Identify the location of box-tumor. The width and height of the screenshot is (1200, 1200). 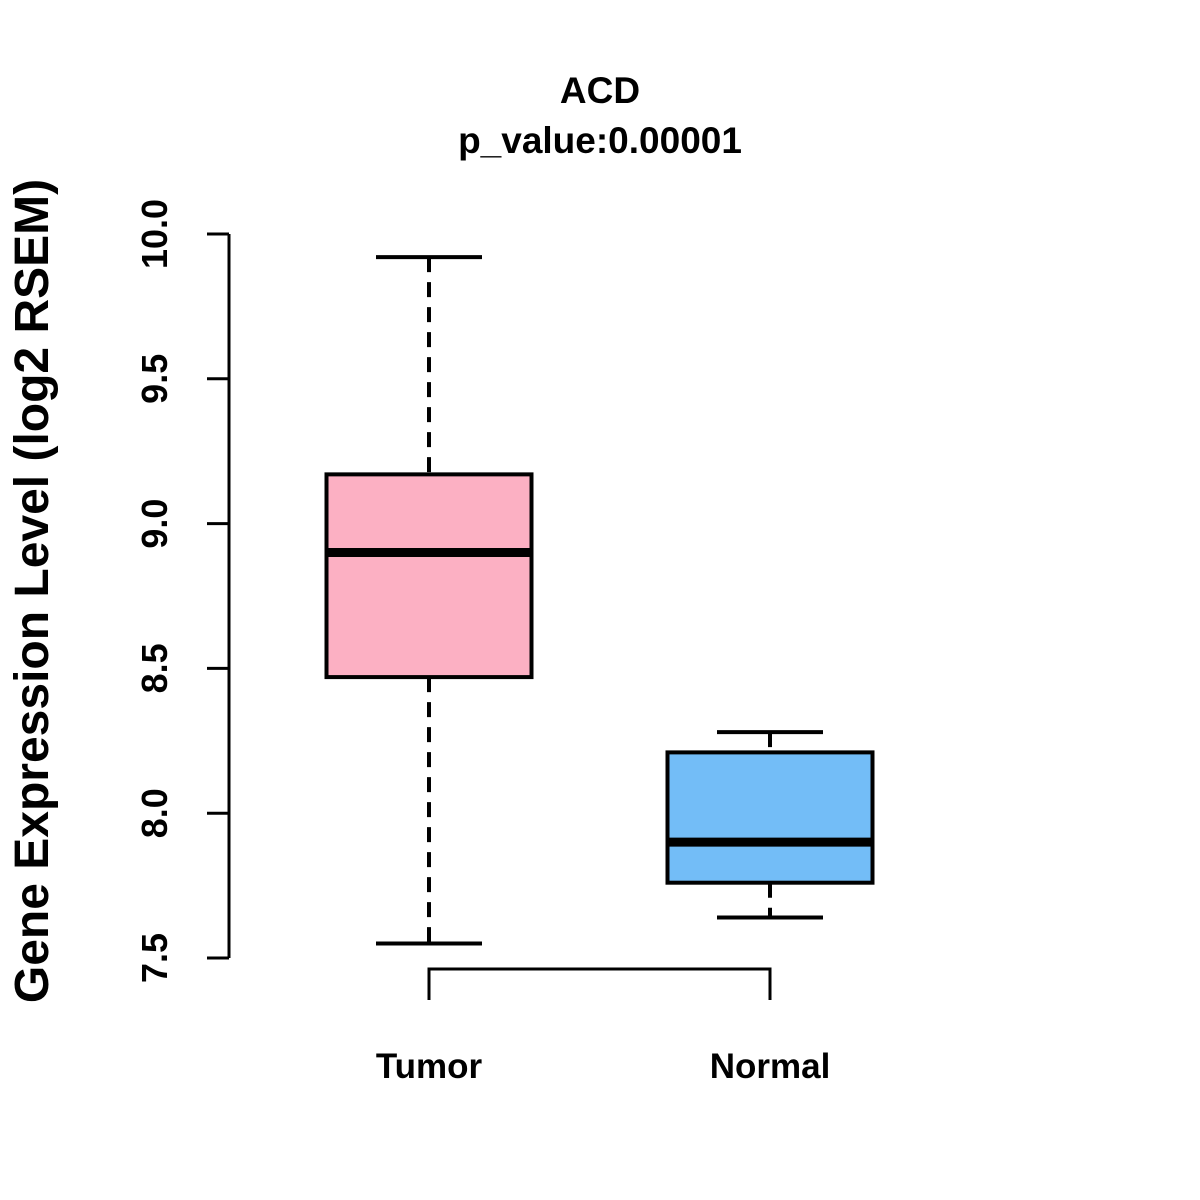
(429, 600).